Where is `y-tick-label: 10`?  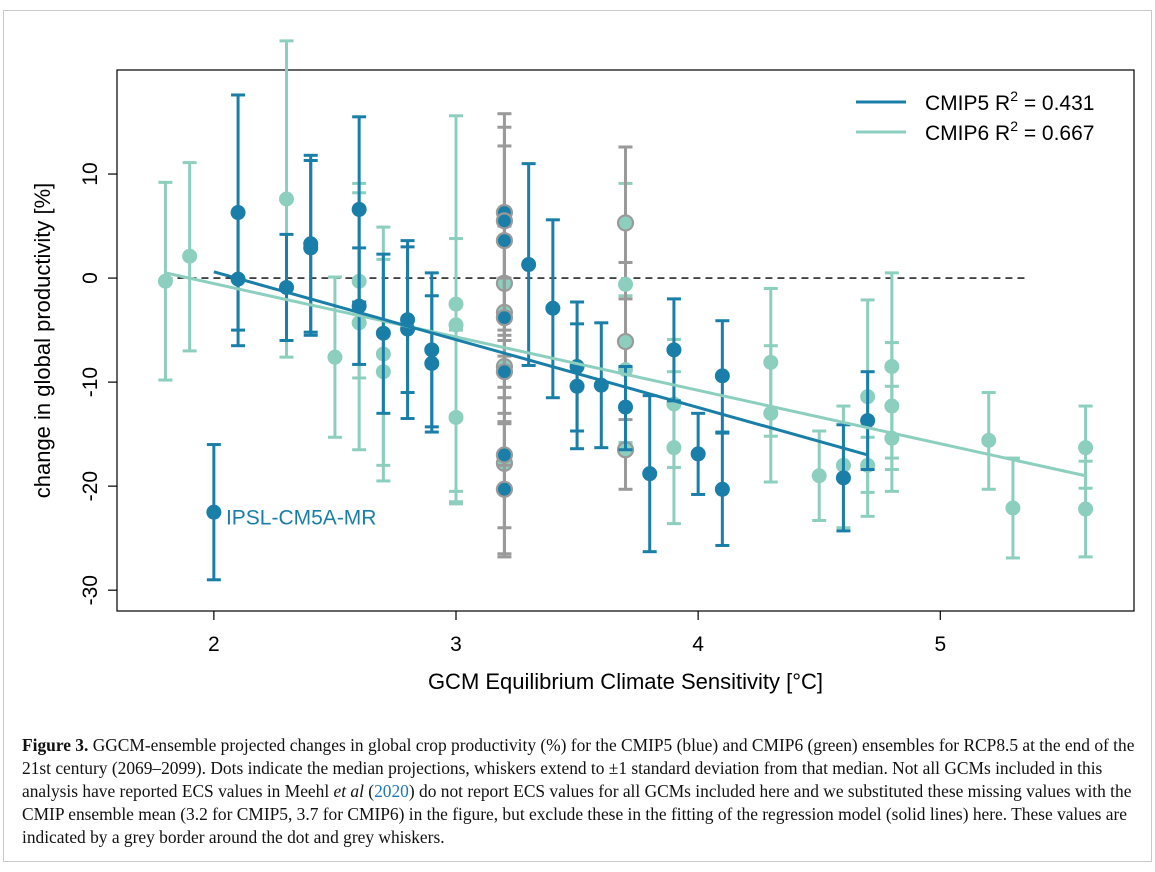 y-tick-label: 10 is located at coordinates (90, 173).